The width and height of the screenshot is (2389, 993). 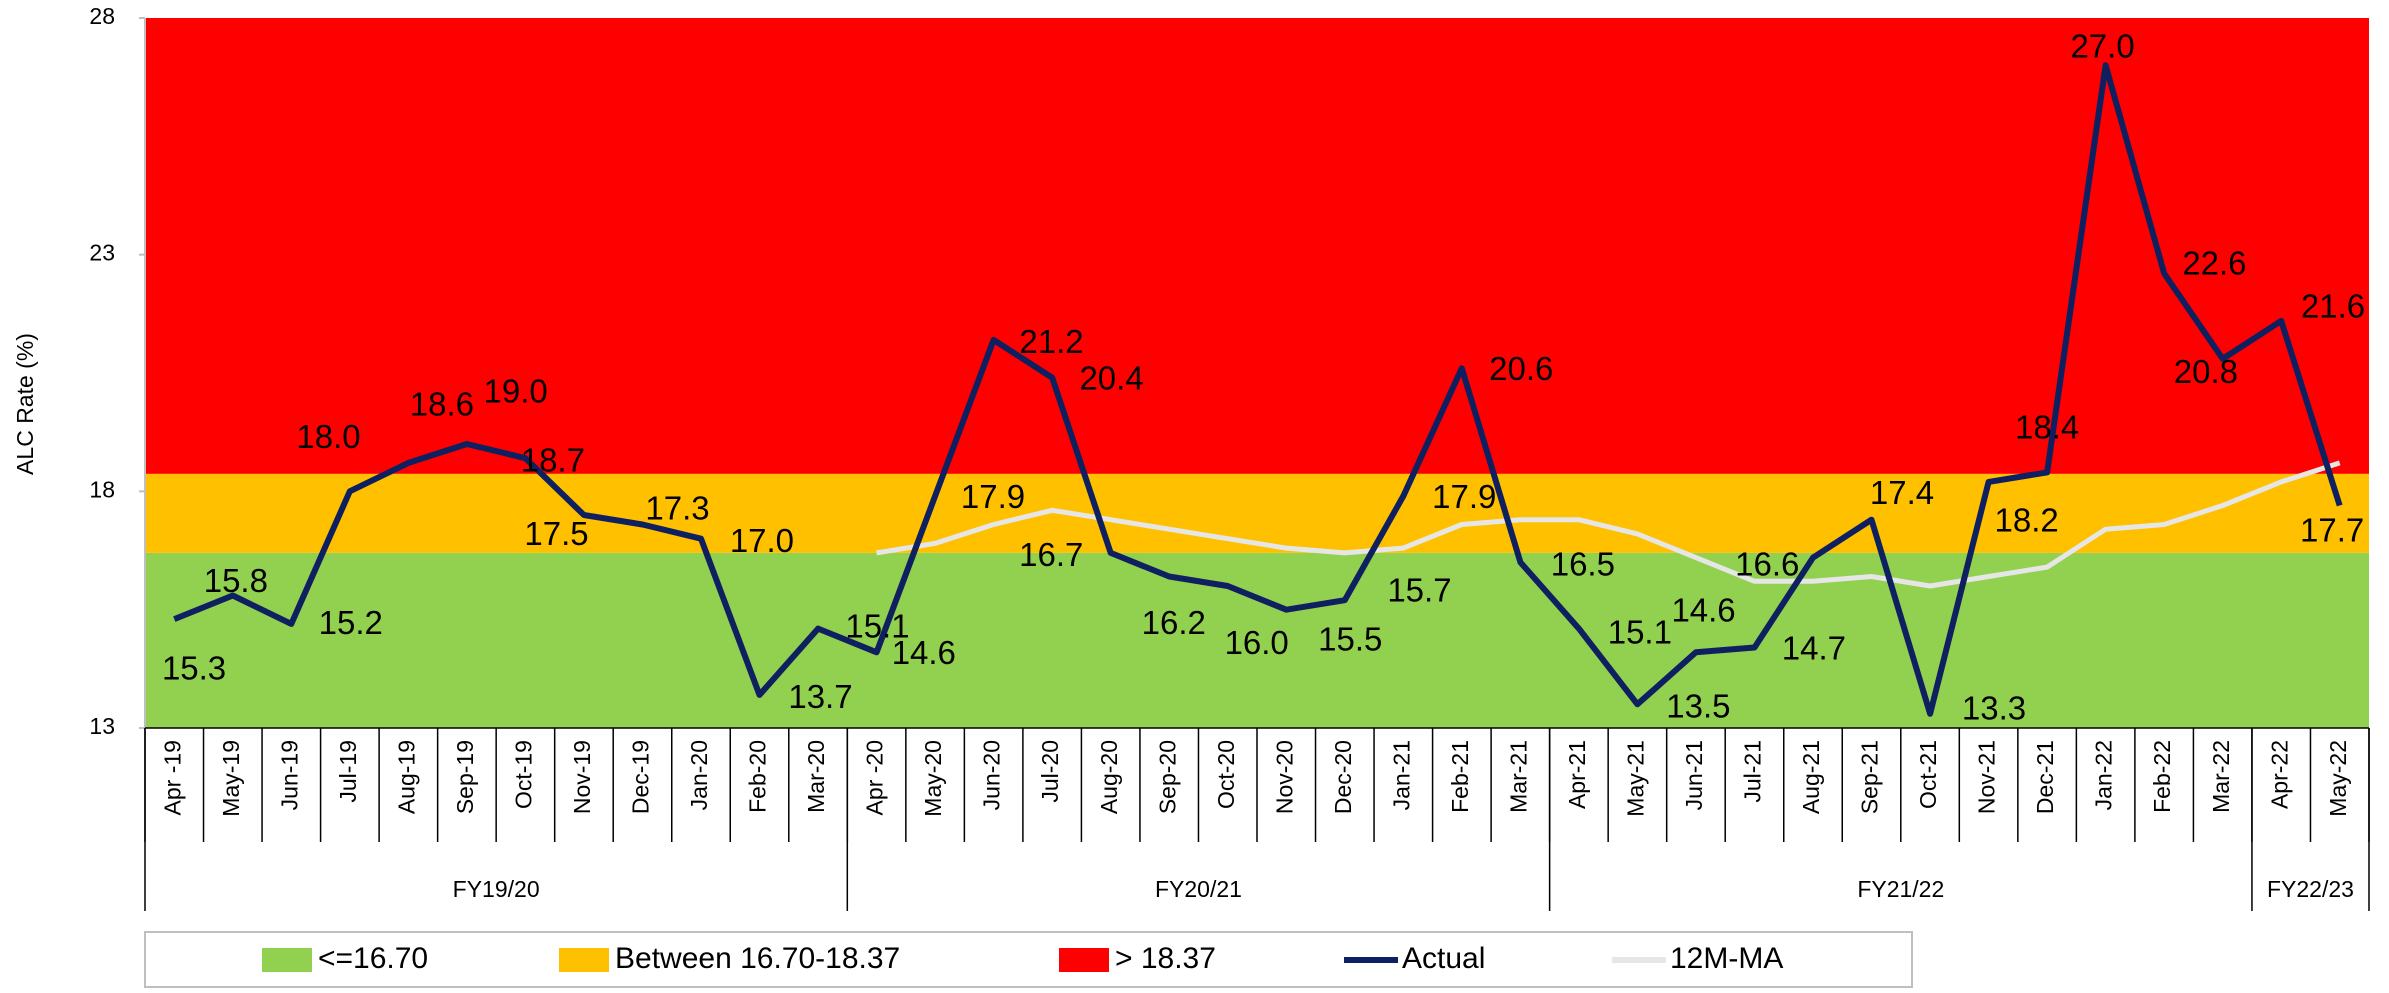 What do you see at coordinates (1443, 958) in the screenshot?
I see `legend-label: Actual` at bounding box center [1443, 958].